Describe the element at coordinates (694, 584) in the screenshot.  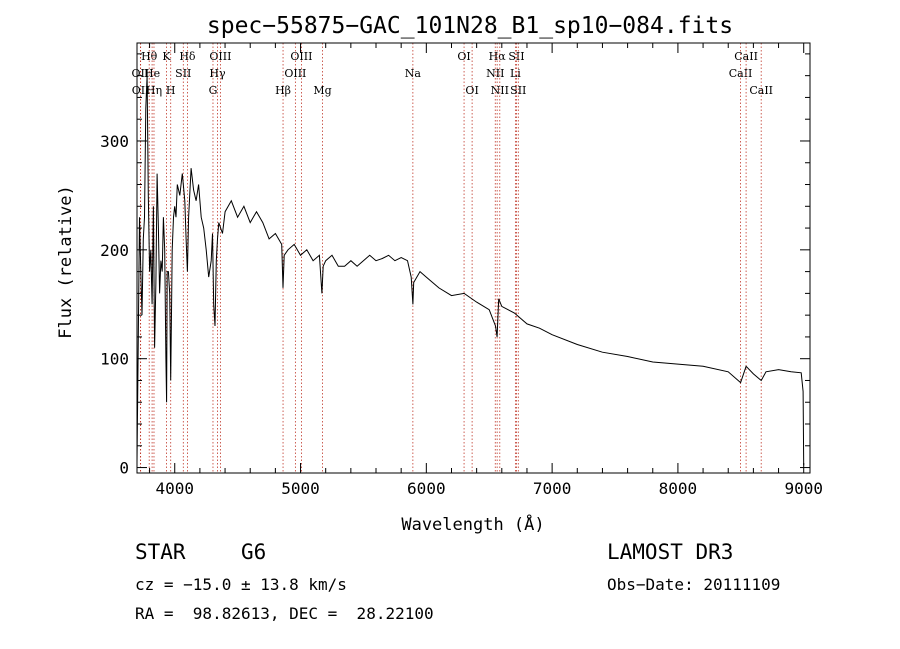
I see `observation-date: Obs−Date: 20111109` at that location.